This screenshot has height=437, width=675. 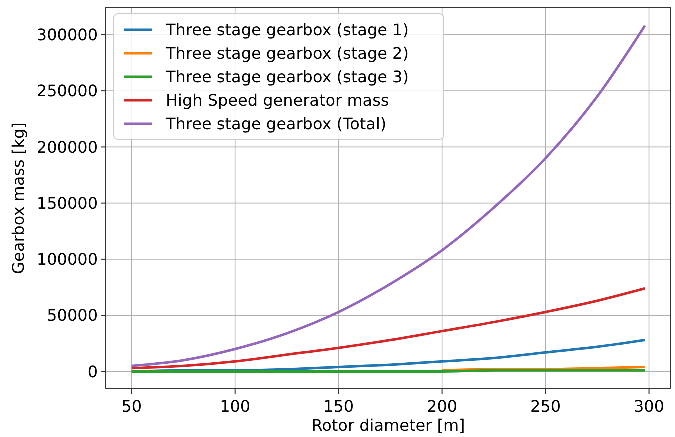 What do you see at coordinates (389, 425) in the screenshot?
I see `x-axis-title: Rotor diameter [m]` at bounding box center [389, 425].